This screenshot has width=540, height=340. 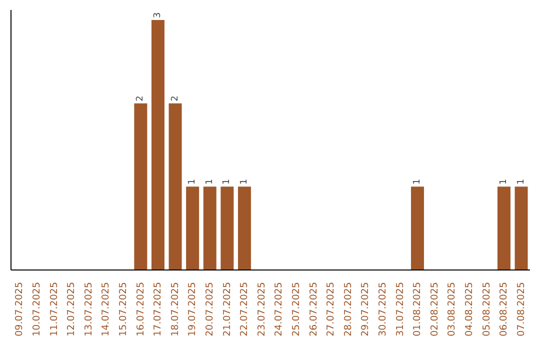 I want to click on x-tick-label: 03.08.2025, so click(x=452, y=309).